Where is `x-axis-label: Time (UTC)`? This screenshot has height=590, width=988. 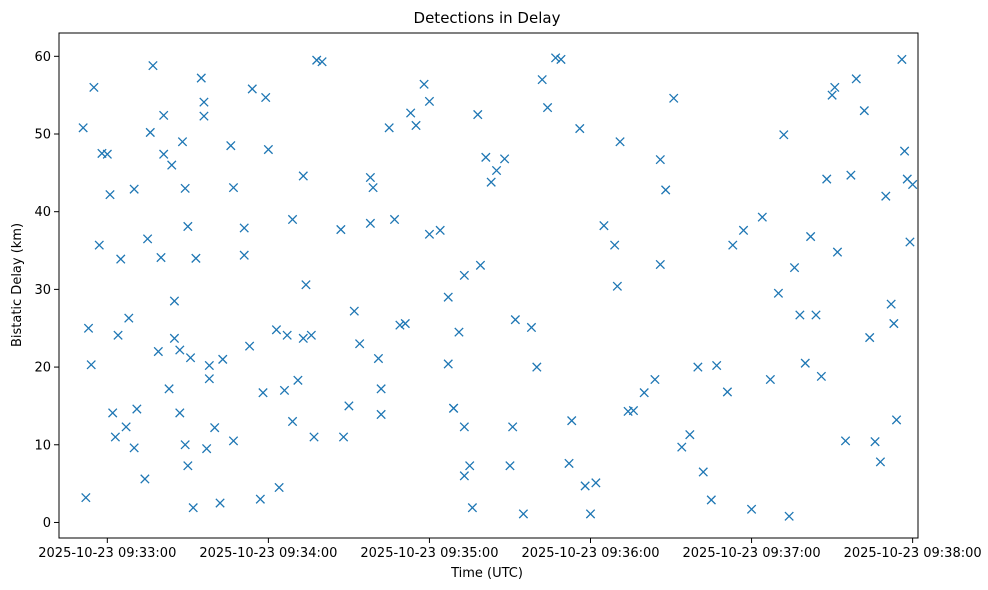
x-axis-label: Time (UTC) is located at coordinates (486, 573).